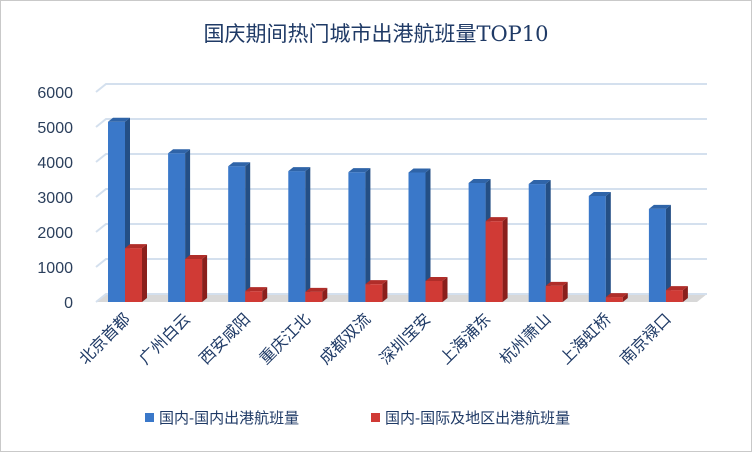  Describe the element at coordinates (55, 198) in the screenshot. I see `y-tick-label: 3000` at that location.